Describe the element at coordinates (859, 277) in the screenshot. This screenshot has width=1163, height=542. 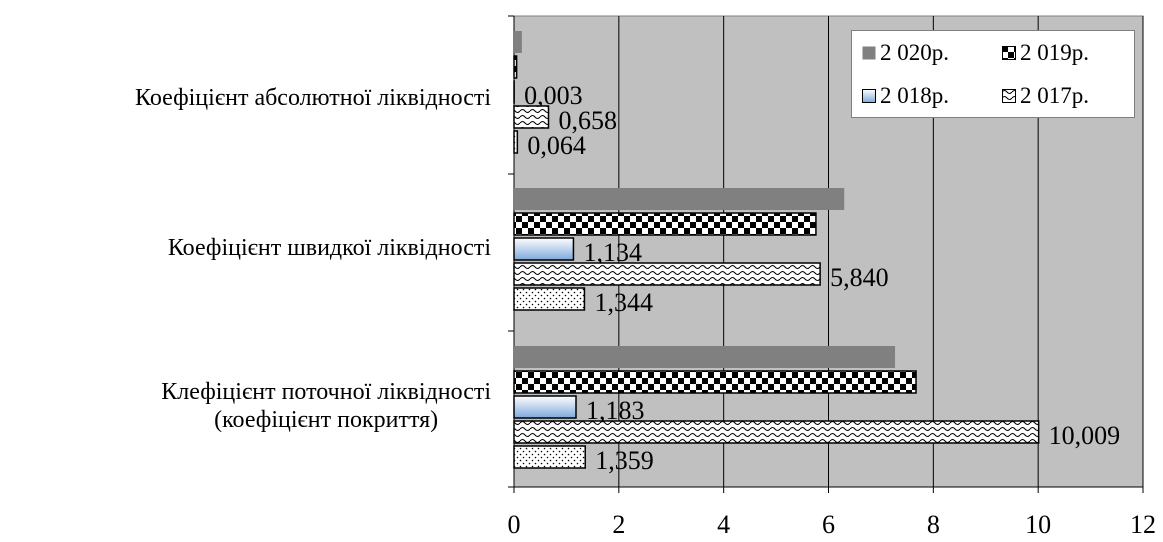
I see `data-label: 5,840` at that location.